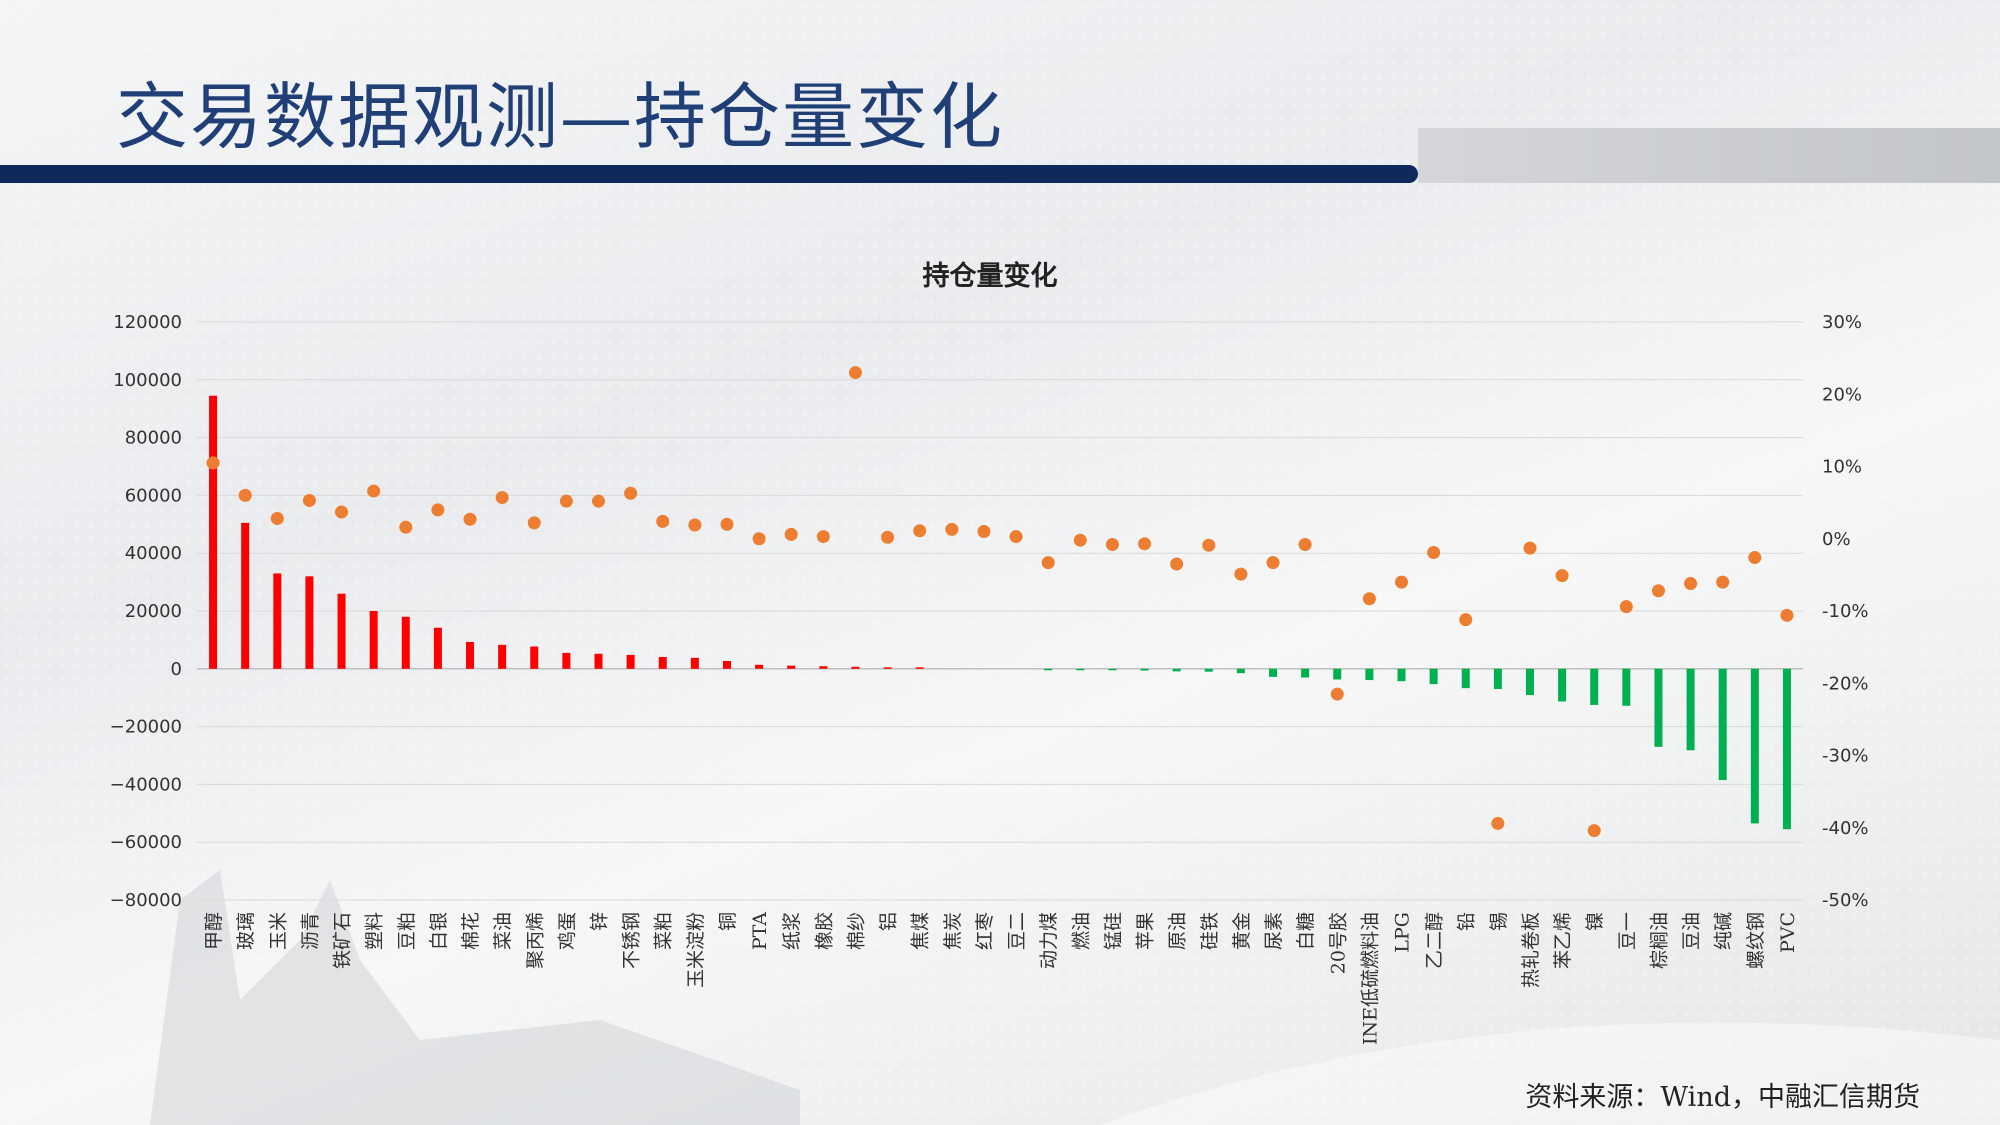 The width and height of the screenshot is (2000, 1125). I want to click on y2-tick-label: 10%, so click(1842, 467).